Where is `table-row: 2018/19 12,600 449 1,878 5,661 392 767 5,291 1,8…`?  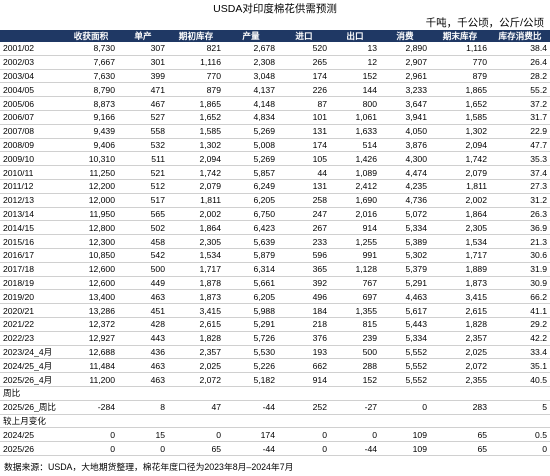
table-row: 2018/19 12,600 449 1,878 5,661 392 767 5,291 1,8… is located at coordinates (275, 283).